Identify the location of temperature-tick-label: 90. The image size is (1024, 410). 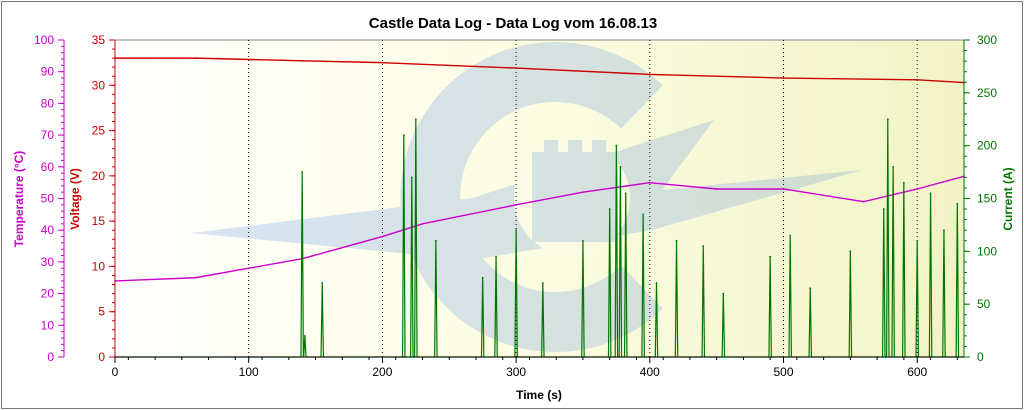
(48, 72).